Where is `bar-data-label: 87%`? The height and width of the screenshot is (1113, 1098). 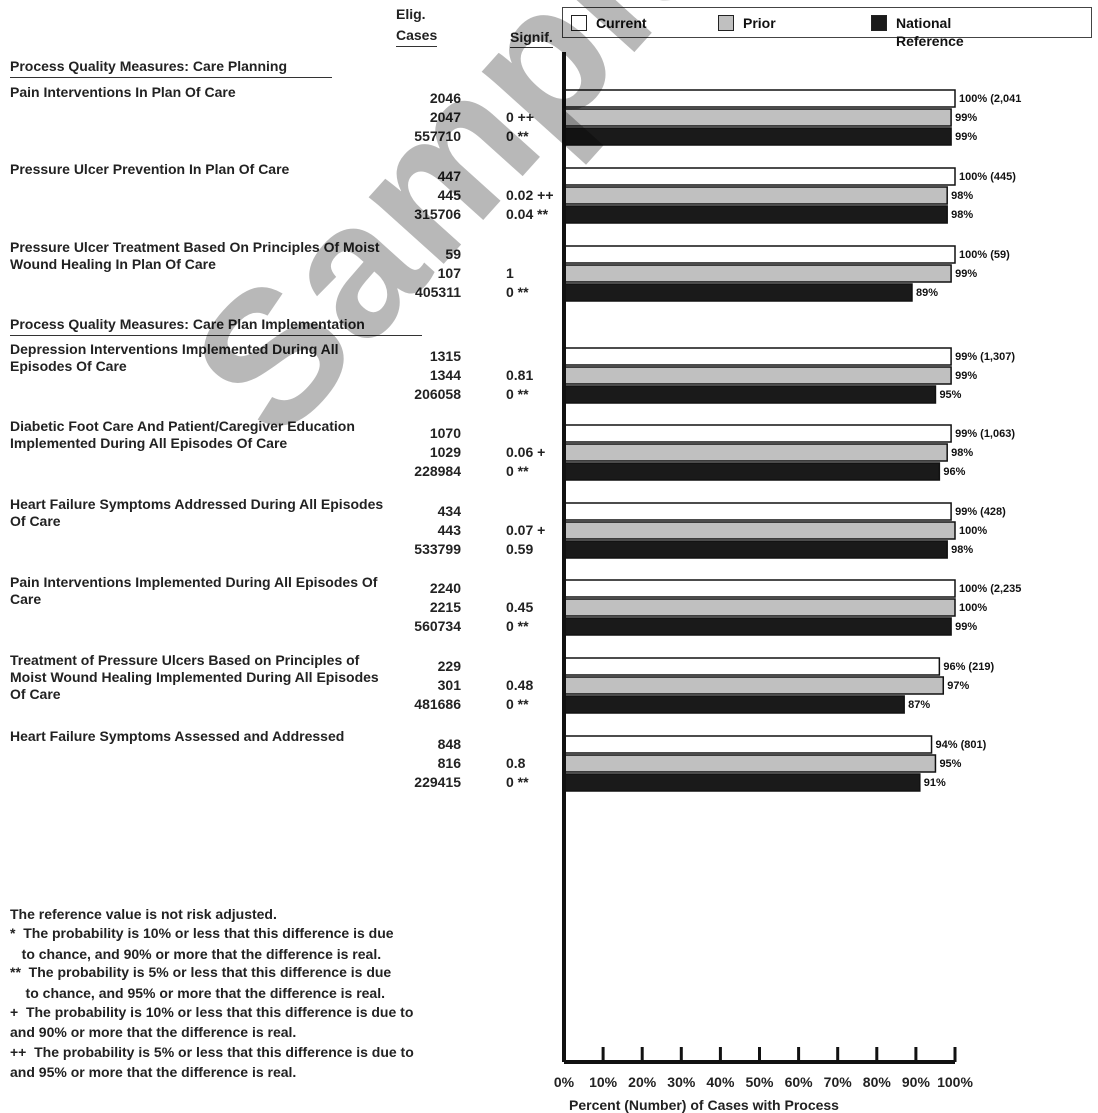 bar-data-label: 87% is located at coordinates (919, 705).